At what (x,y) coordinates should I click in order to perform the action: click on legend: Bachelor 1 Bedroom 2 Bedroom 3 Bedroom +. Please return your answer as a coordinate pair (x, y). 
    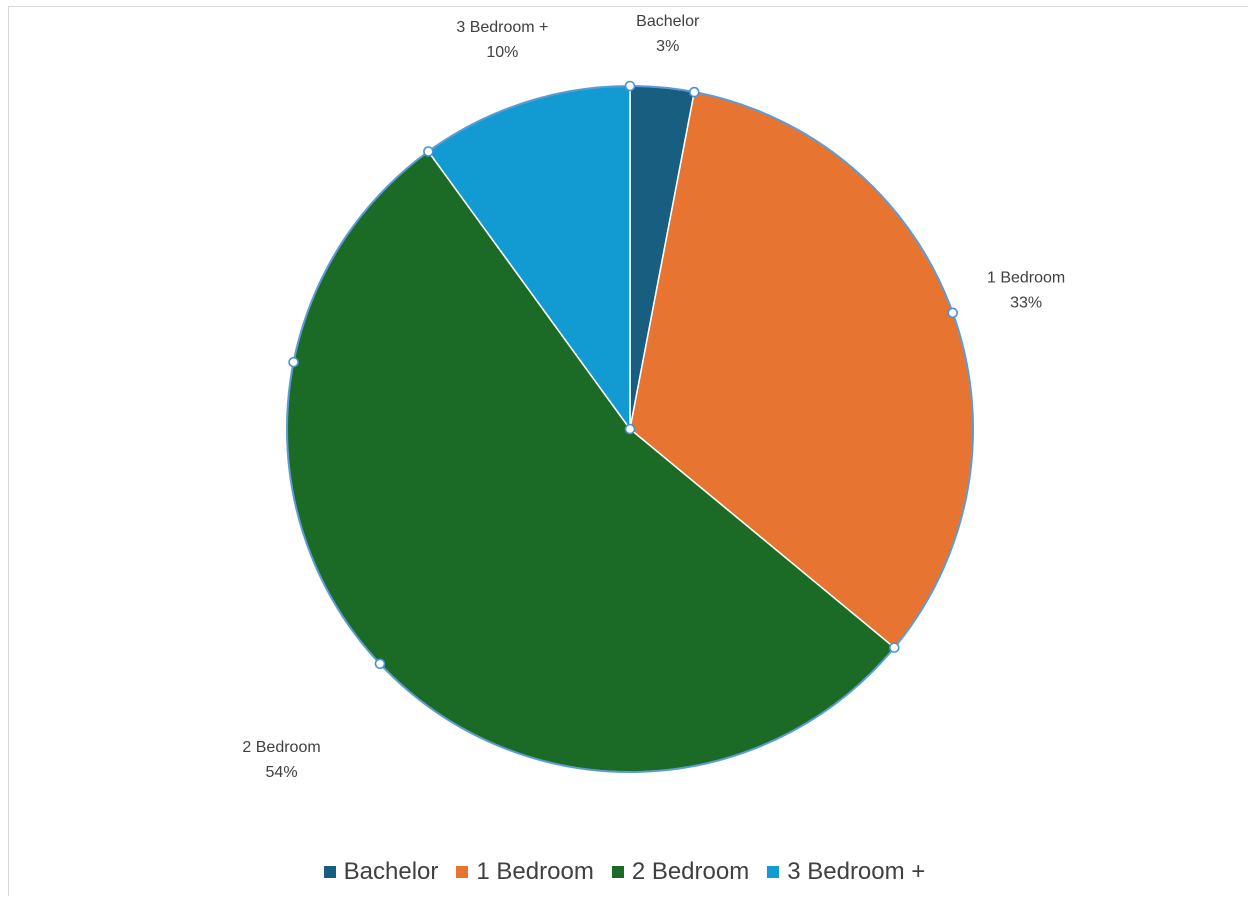
    Looking at the image, I should click on (624, 872).